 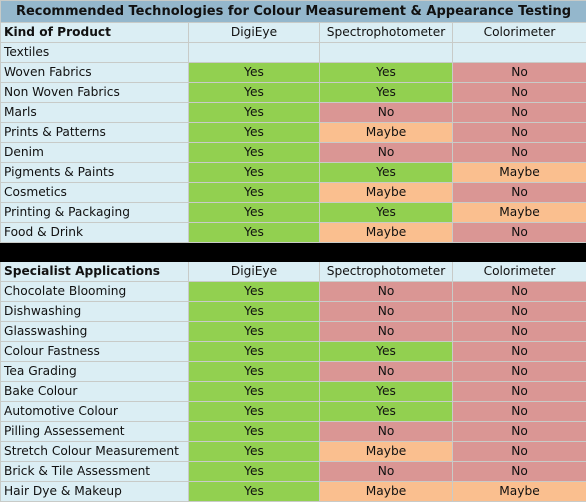 I want to click on table-row: Colour Fastness Yes Yes No, so click(x=293, y=351).